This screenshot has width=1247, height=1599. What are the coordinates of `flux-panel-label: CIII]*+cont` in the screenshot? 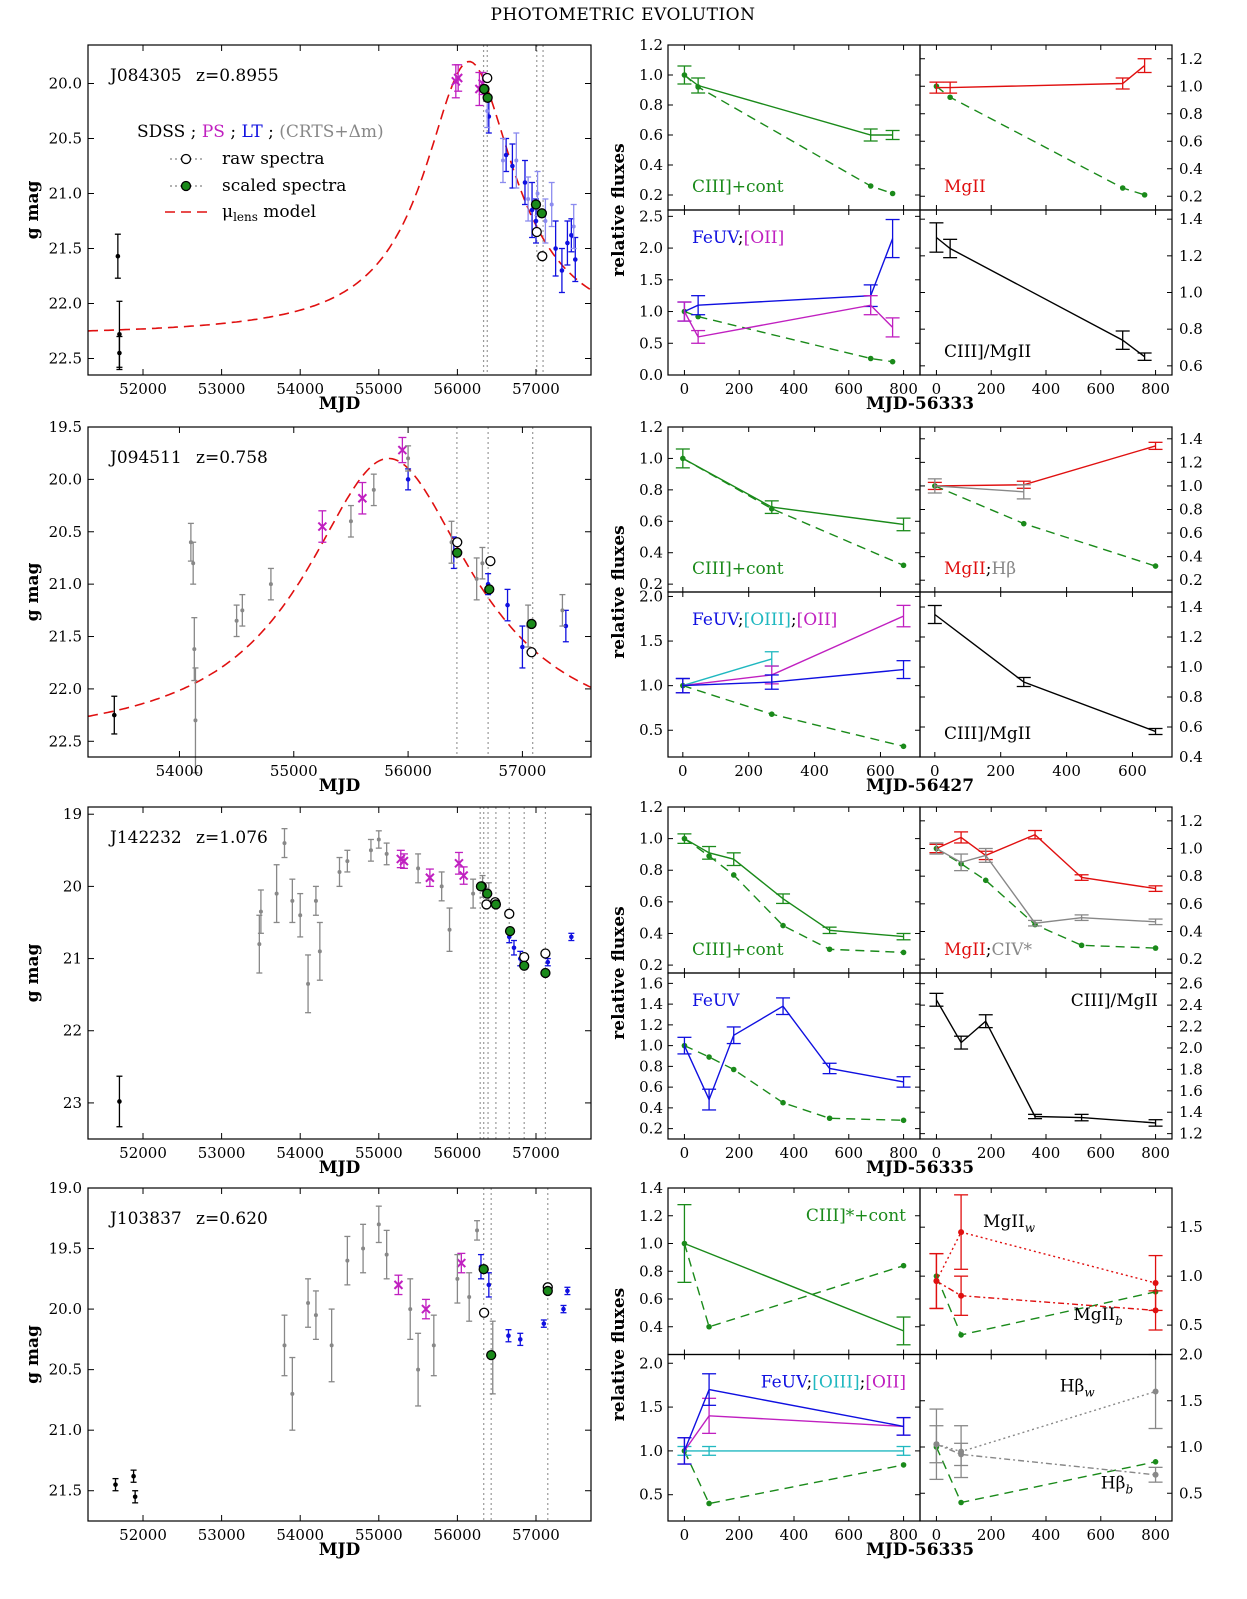 It's located at (856, 1216).